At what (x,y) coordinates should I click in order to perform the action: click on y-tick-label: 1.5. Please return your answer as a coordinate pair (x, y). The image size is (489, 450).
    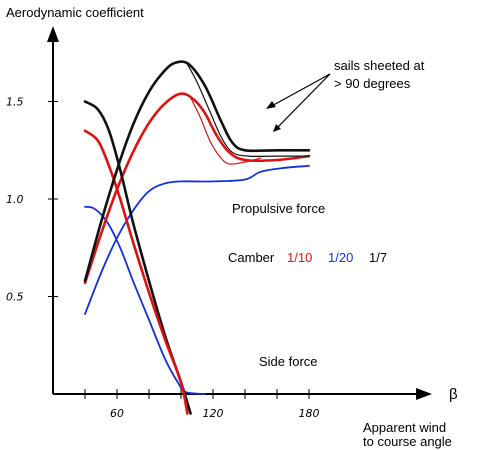
    Looking at the image, I should click on (15, 102).